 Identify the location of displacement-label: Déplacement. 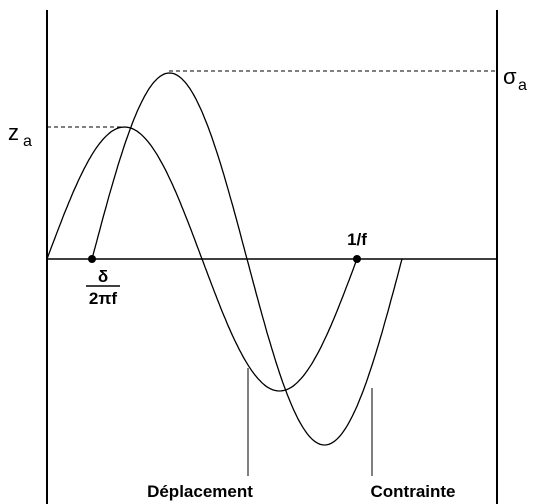
(200, 491).